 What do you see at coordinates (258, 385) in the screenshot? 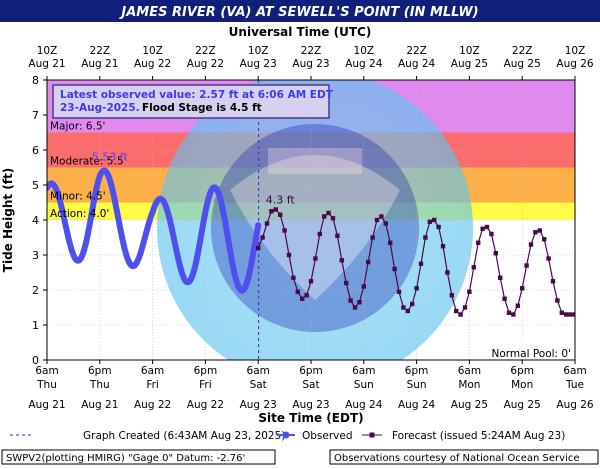
I see `bottom-tick-day-4: Sat` at bounding box center [258, 385].